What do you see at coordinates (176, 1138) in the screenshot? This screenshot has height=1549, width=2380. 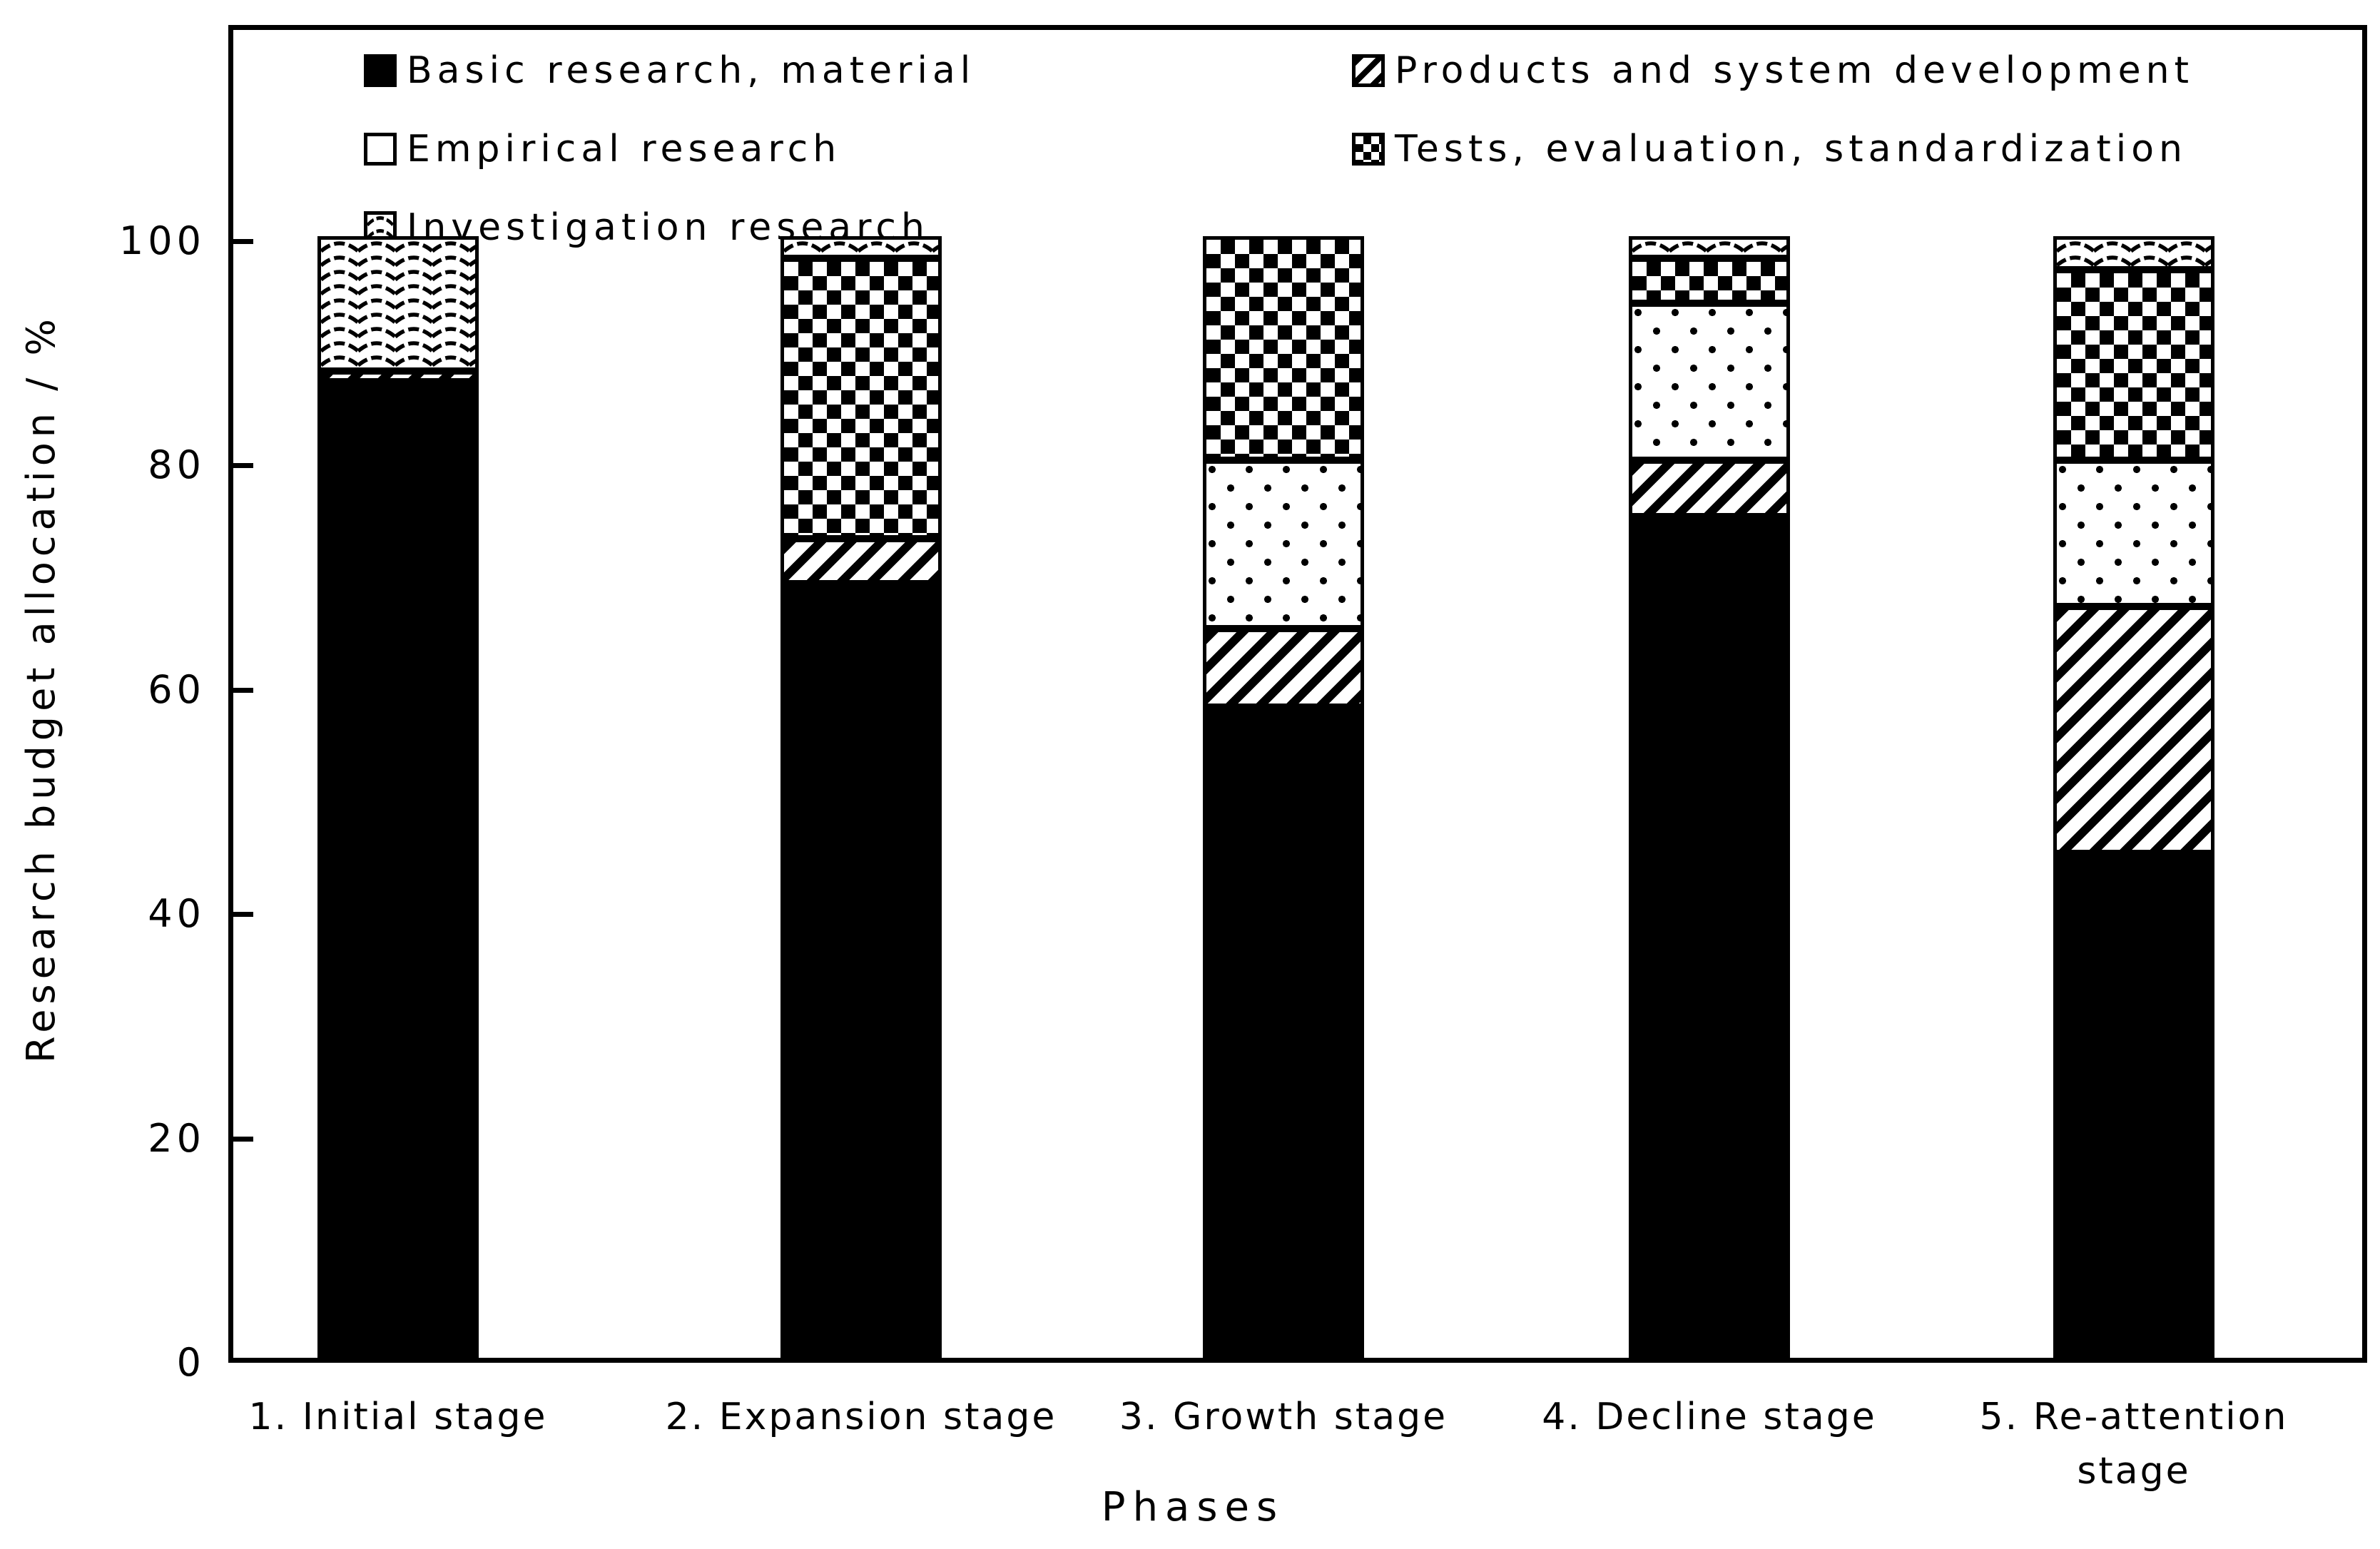 I see `y-tick-label: 20` at bounding box center [176, 1138].